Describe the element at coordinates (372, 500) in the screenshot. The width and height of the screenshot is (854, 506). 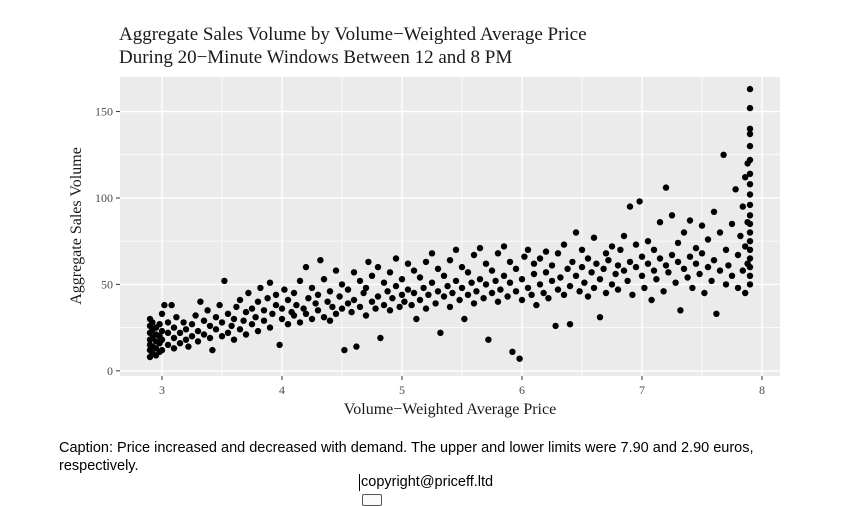
I see `embed-control-box` at that location.